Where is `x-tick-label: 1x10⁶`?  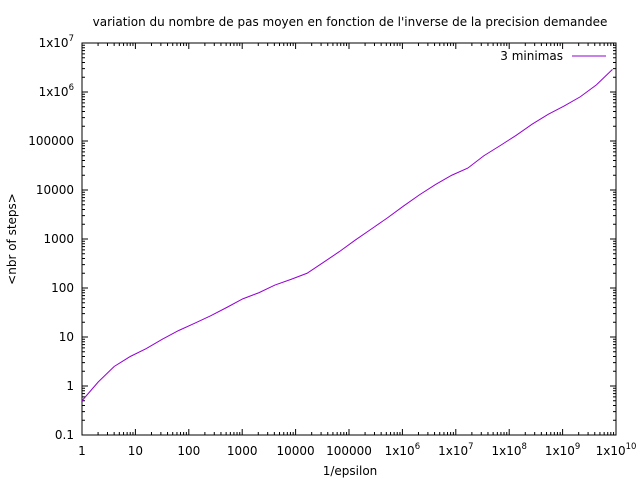 x-tick-label: 1x10⁶ is located at coordinates (402, 450).